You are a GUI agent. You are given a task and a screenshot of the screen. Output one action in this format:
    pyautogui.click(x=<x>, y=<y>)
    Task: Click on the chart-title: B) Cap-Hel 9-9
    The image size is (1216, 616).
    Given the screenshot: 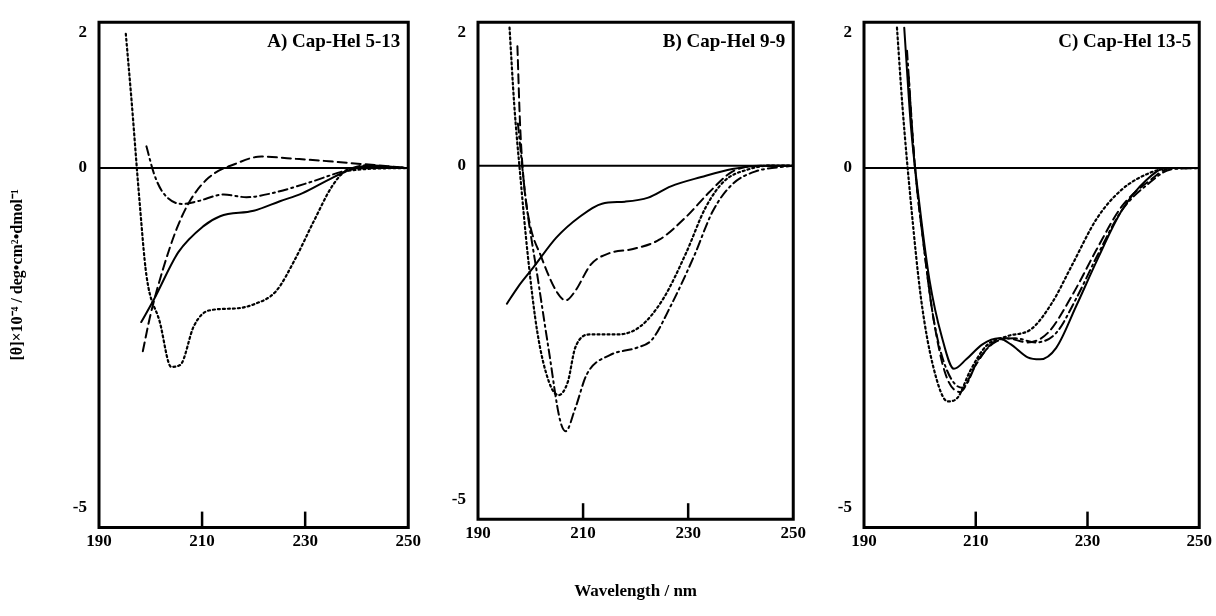 What is the action you would take?
    pyautogui.click(x=724, y=40)
    